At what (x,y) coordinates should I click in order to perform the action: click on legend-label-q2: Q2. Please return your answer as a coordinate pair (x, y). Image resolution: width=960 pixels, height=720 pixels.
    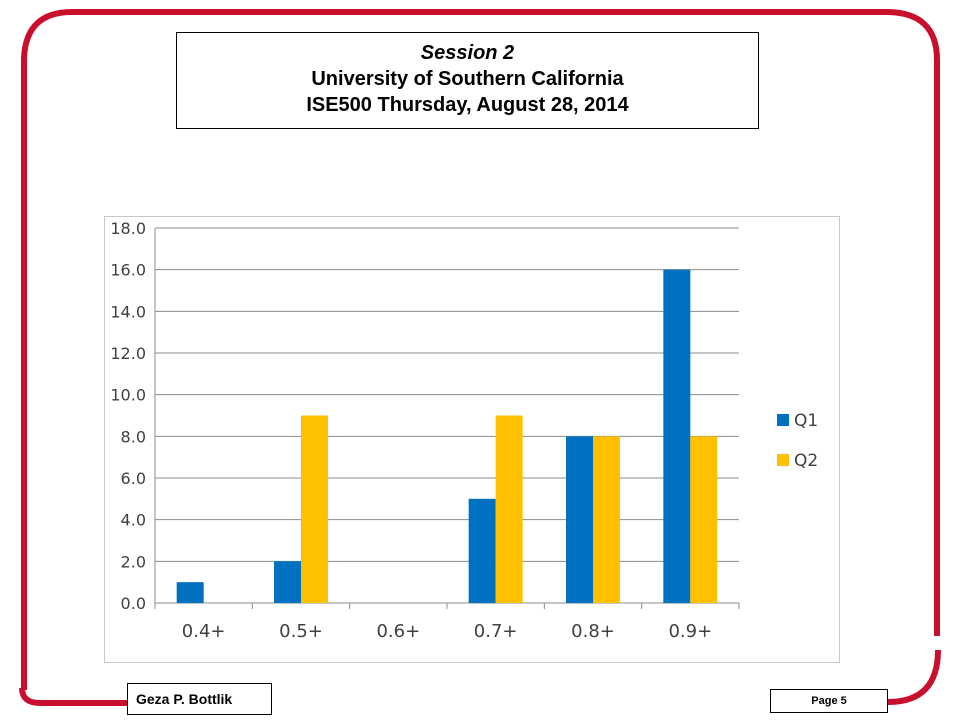
    Looking at the image, I should click on (806, 461).